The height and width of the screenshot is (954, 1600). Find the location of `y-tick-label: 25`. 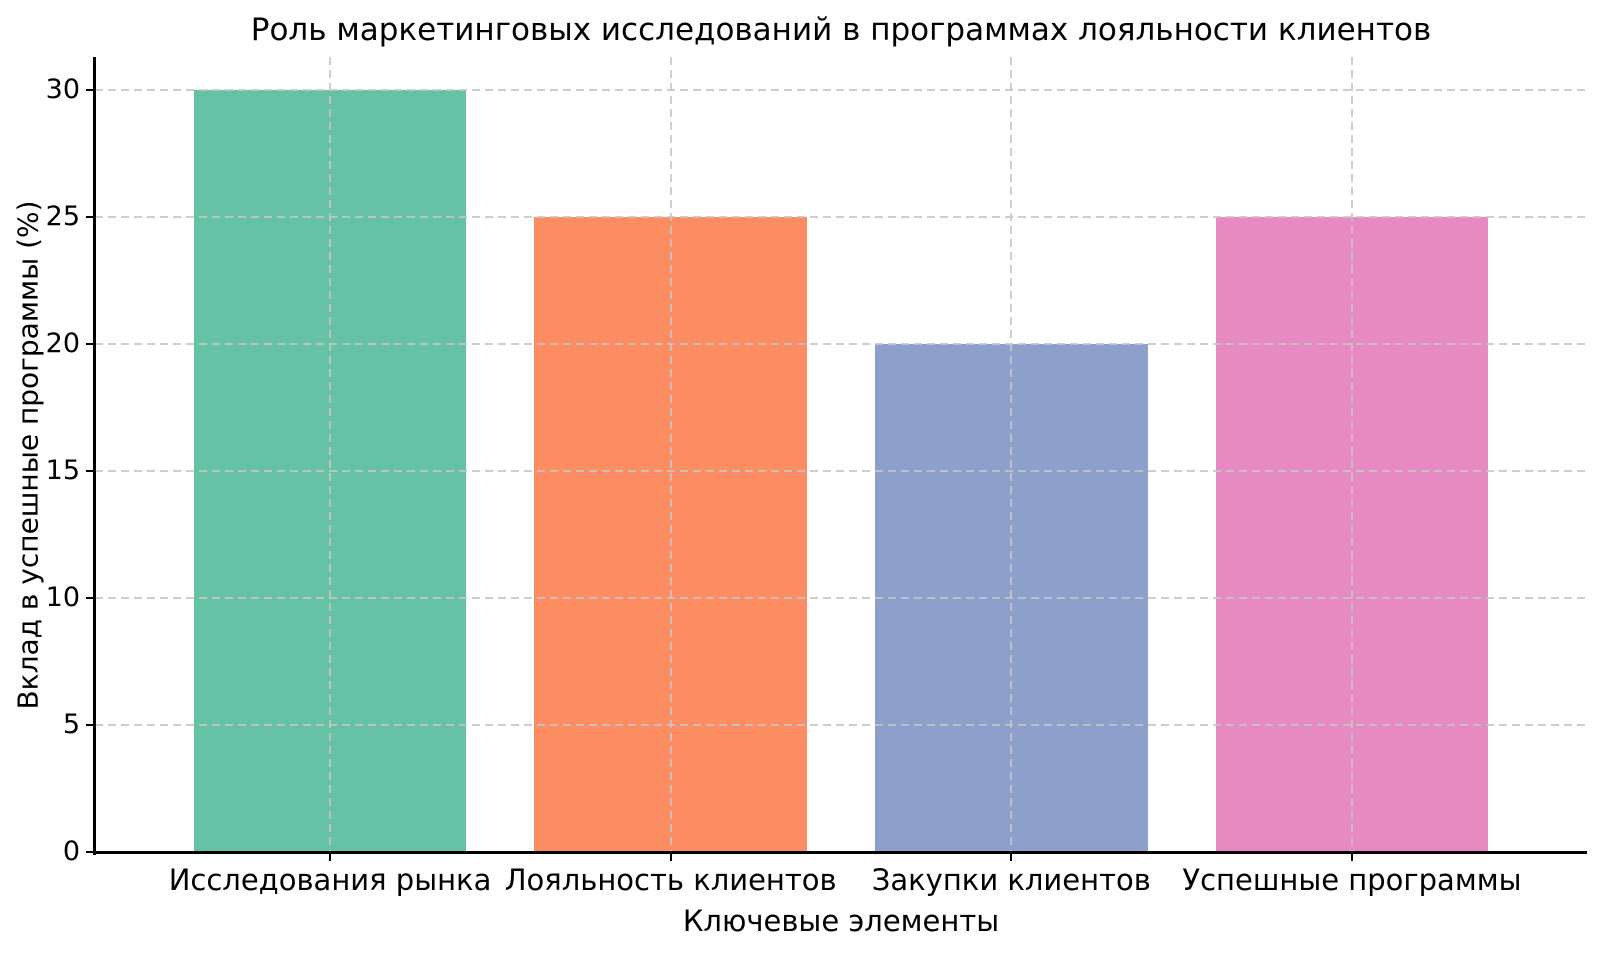

y-tick-label: 25 is located at coordinates (62, 217).